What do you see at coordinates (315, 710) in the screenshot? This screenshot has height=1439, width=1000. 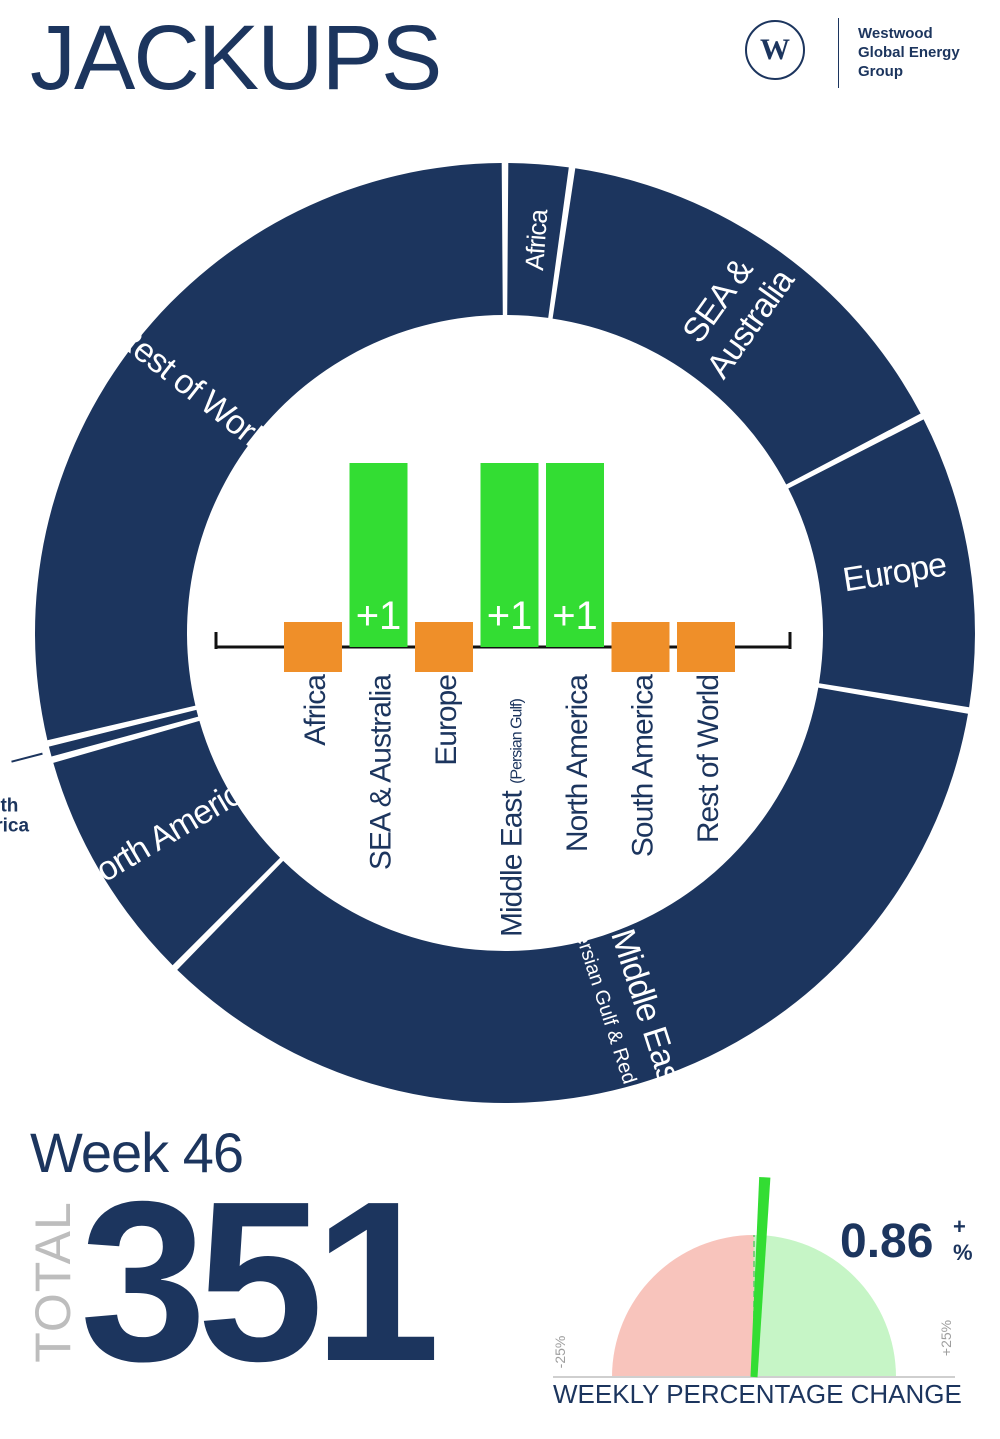 I see `bar-tick-label-africa: Africa` at bounding box center [315, 710].